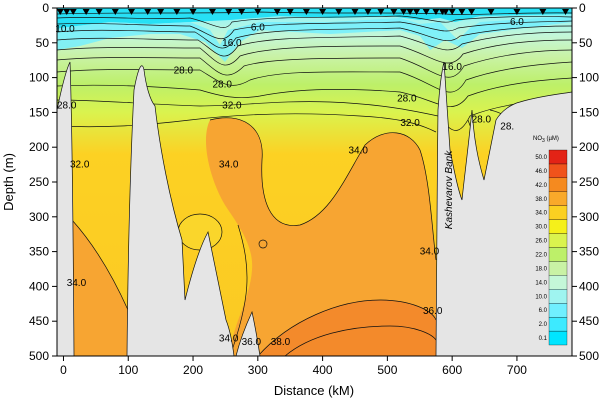 Image resolution: width=600 pixels, height=400 pixels. What do you see at coordinates (39, 217) in the screenshot?
I see `y-tick-label: 300` at bounding box center [39, 217].